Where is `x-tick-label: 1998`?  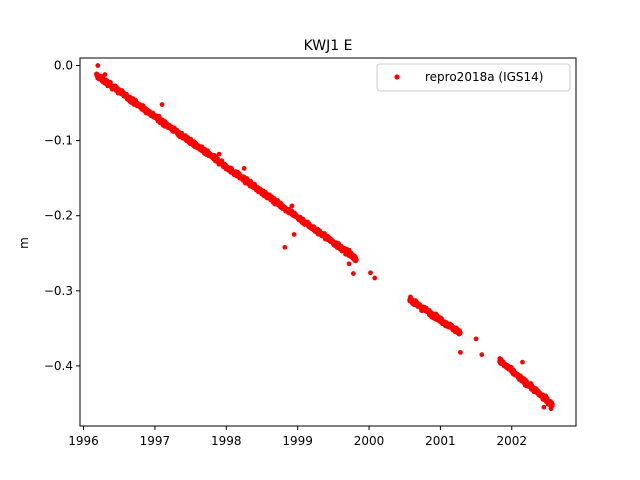 x-tick-label: 1998 is located at coordinates (226, 441).